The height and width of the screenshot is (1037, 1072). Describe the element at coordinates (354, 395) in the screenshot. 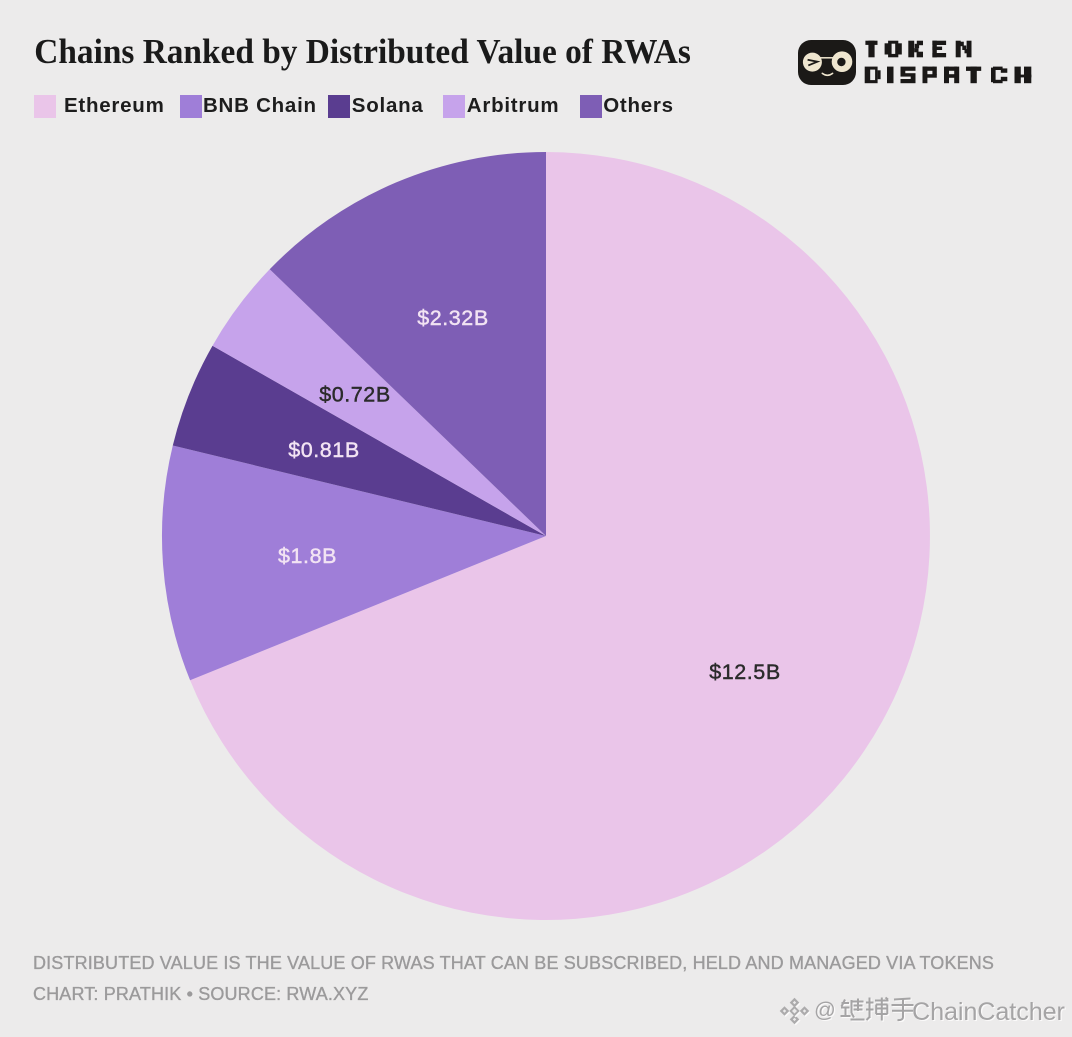

I see `svg-text: $0.72B` at that location.